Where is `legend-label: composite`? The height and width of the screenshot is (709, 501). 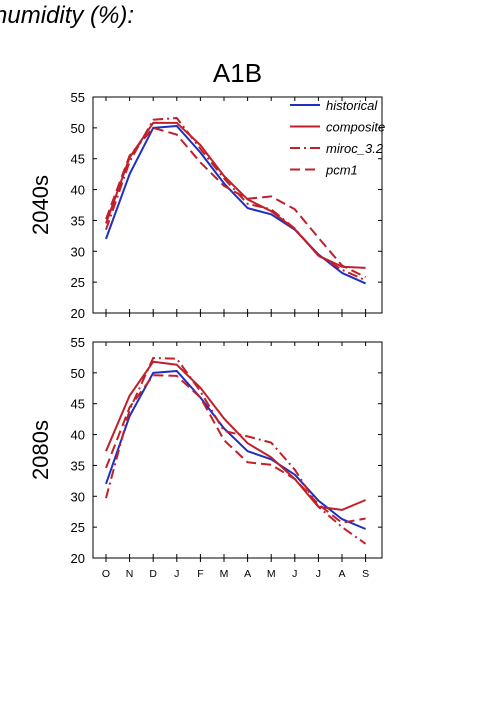
legend-label: composite is located at coordinates (355, 127).